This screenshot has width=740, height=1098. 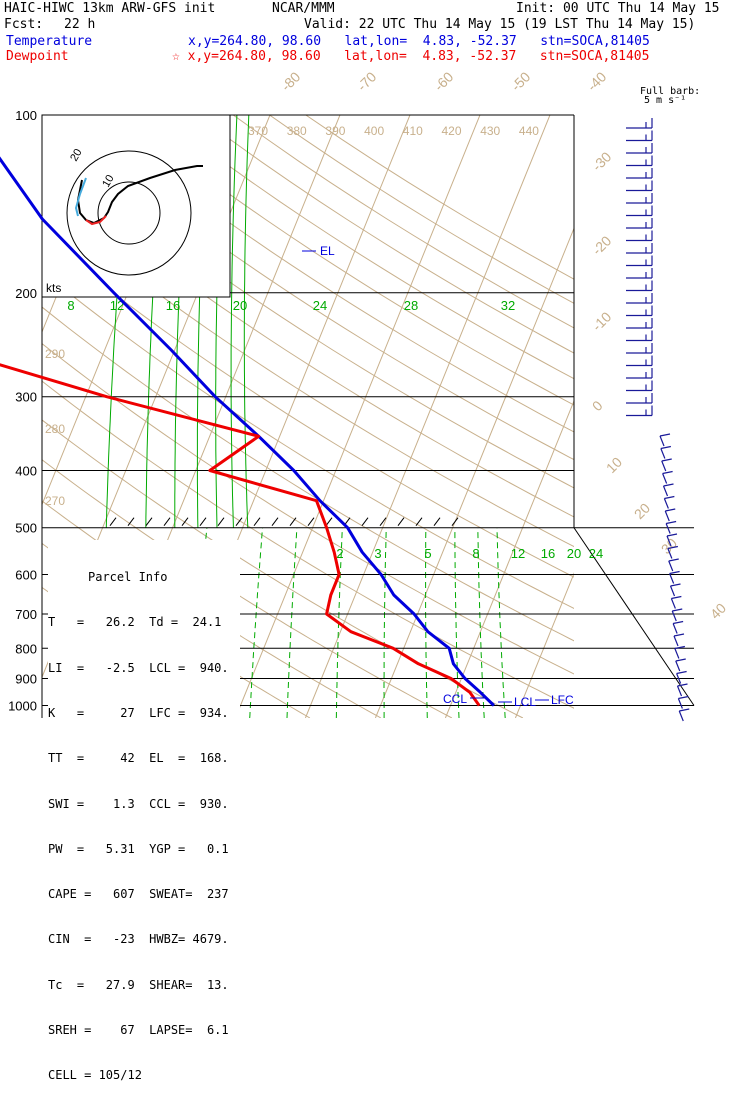 I want to click on wind-barbs, so click(x=657, y=419).